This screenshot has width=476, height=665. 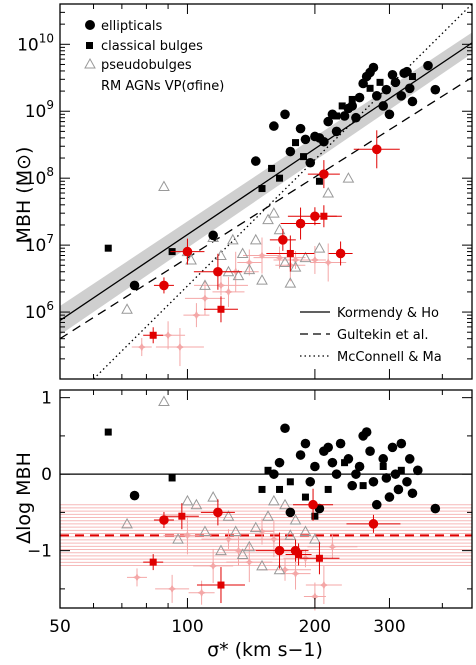 What do you see at coordinates (315, 627) in the screenshot?
I see `x-tick-label: 200` at bounding box center [315, 627].